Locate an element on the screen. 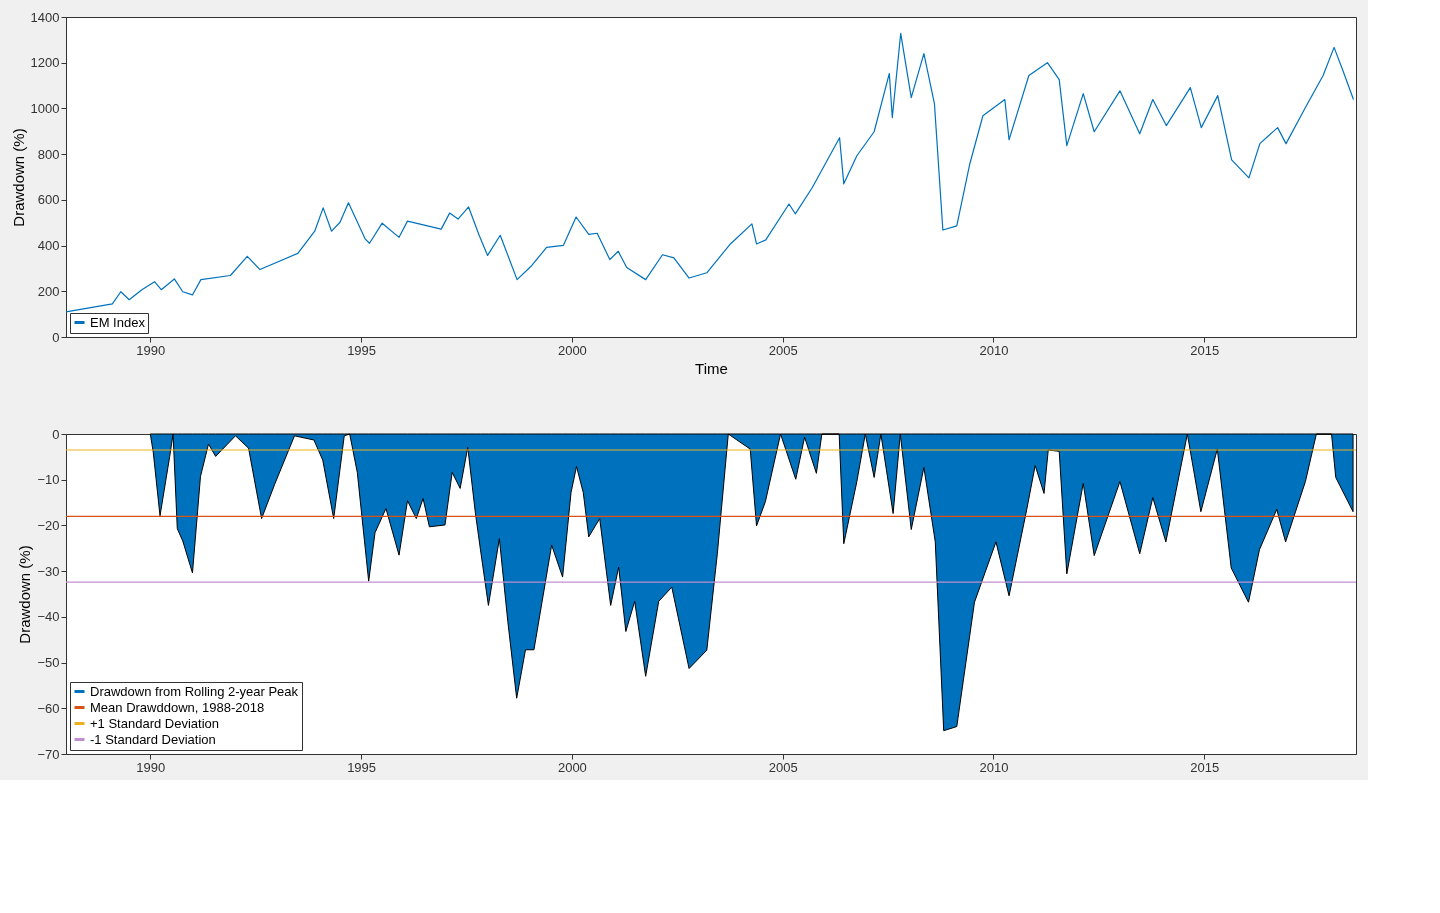 This screenshot has width=1440, height=913. legend-label: Drawdown from Rolling 2-year Peak is located at coordinates (194, 691).